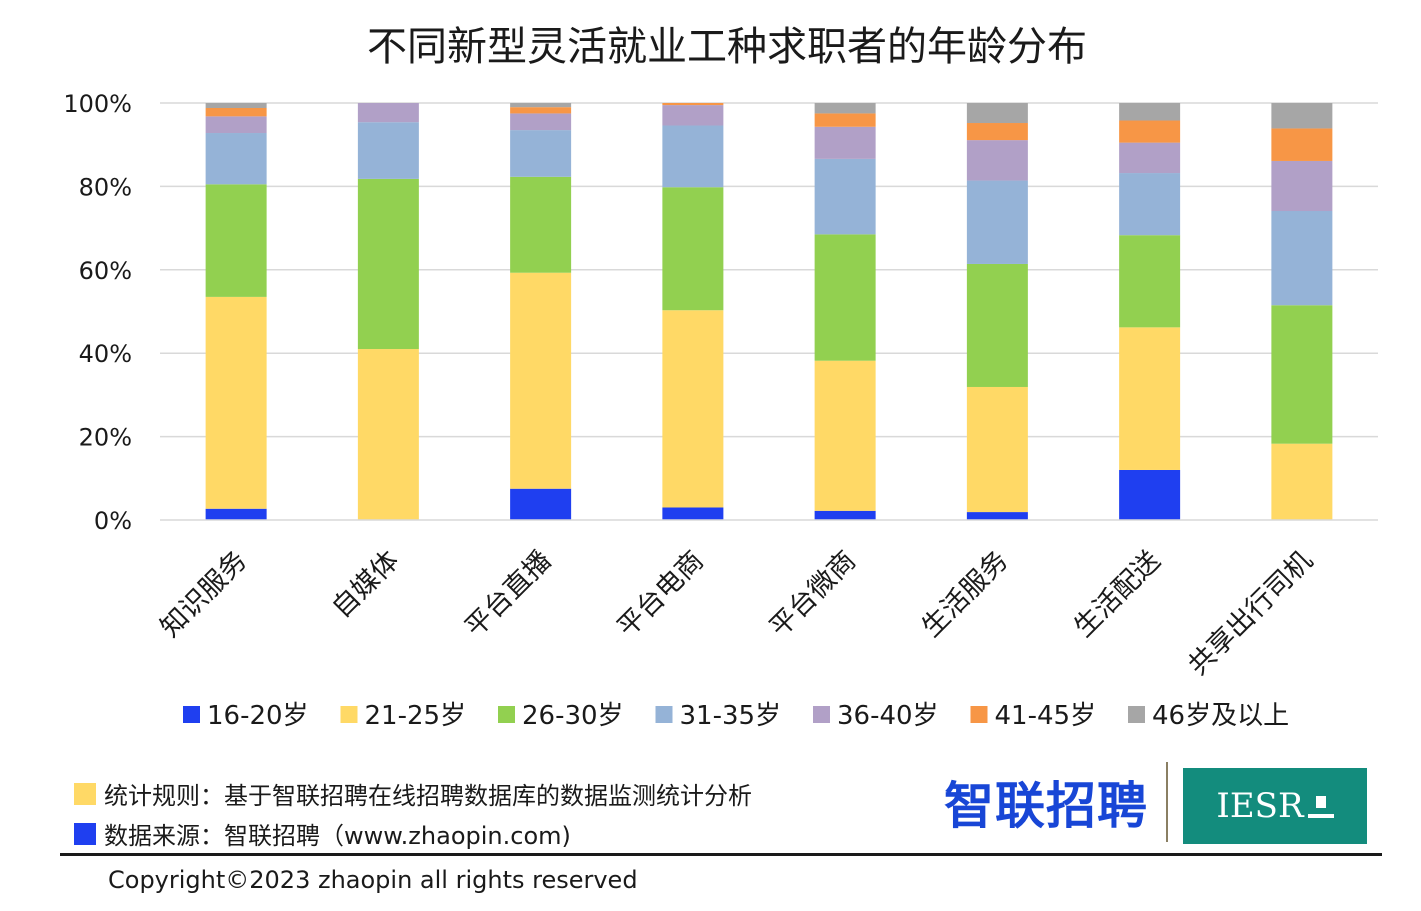 The width and height of the screenshot is (1421, 911). I want to click on rule-note-text: 统计规则：基于智联招聘在线招聘数据库的数据监测统计分析, so click(428, 796).